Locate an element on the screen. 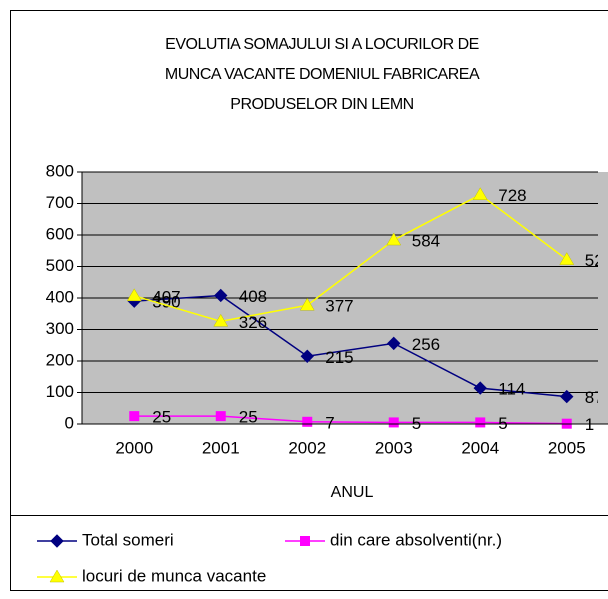 Image resolution: width=608 pixels, height=599 pixels. data-label: 1 is located at coordinates (589, 424).